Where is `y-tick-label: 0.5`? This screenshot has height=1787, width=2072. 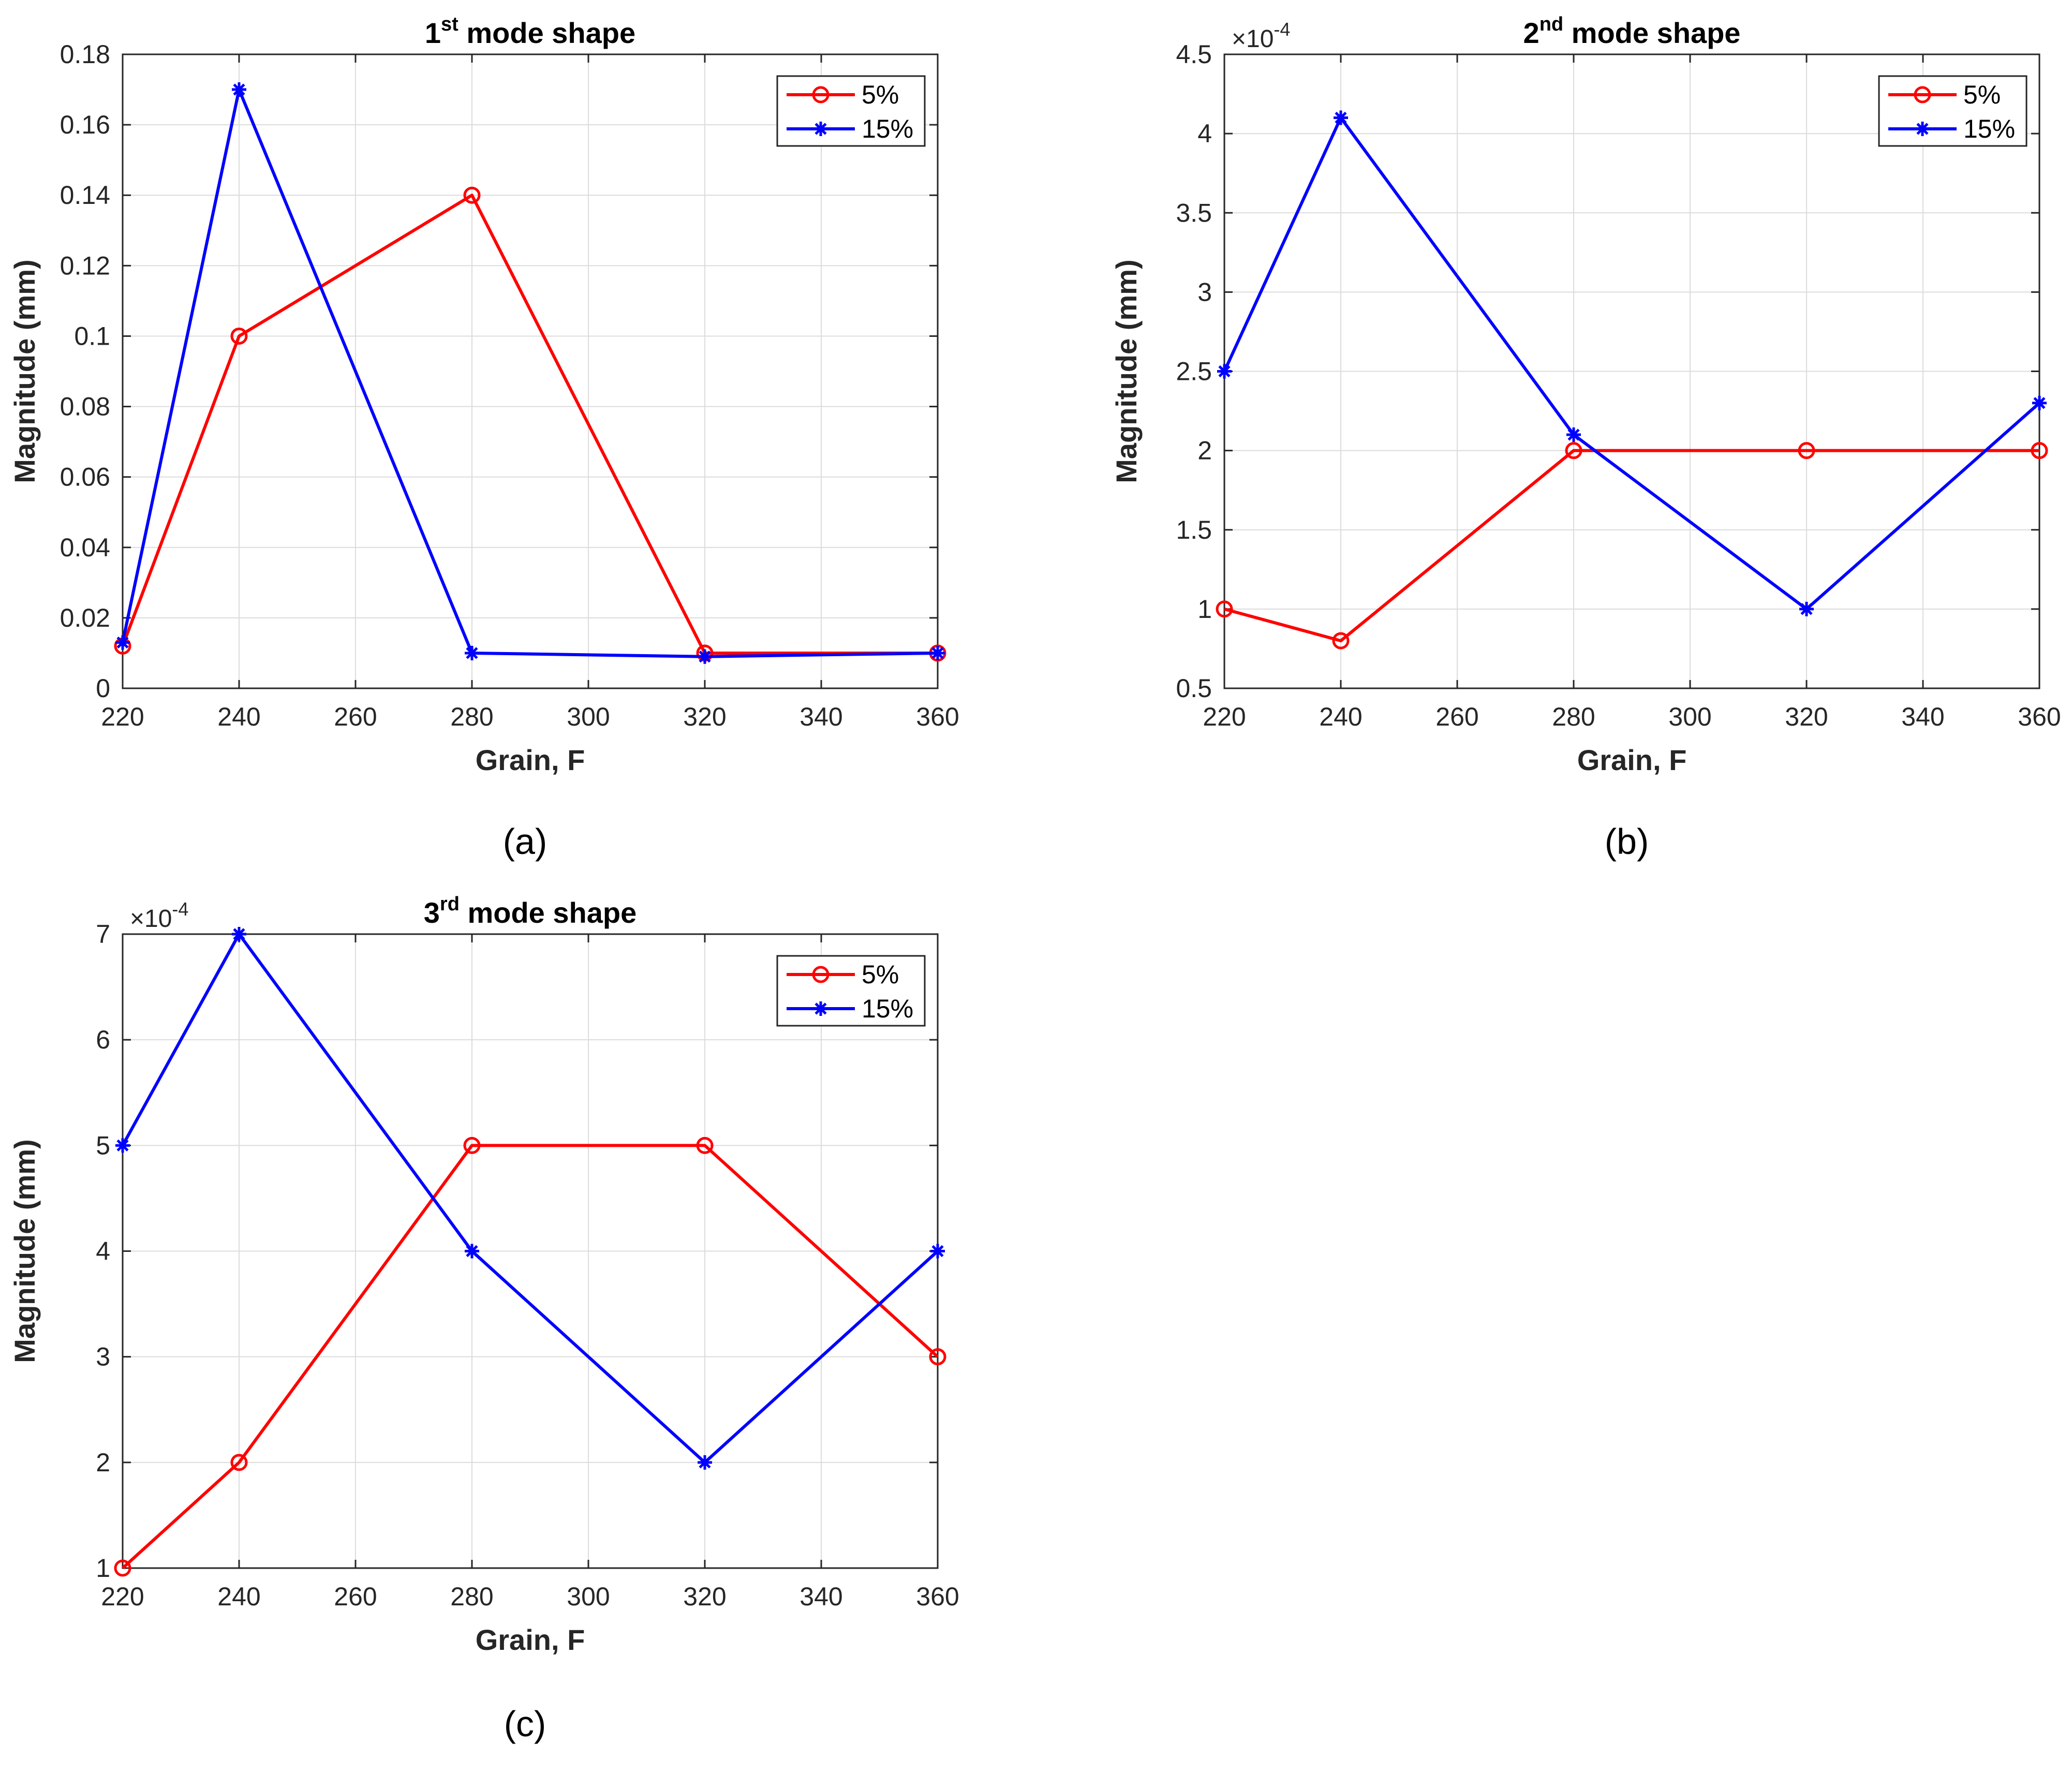
y-tick-label: 0.5 is located at coordinates (1194, 688).